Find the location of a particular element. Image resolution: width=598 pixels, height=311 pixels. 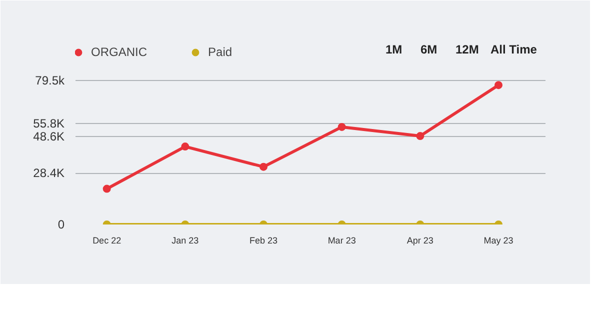

y-tick-label: 79.5k is located at coordinates (50, 80).